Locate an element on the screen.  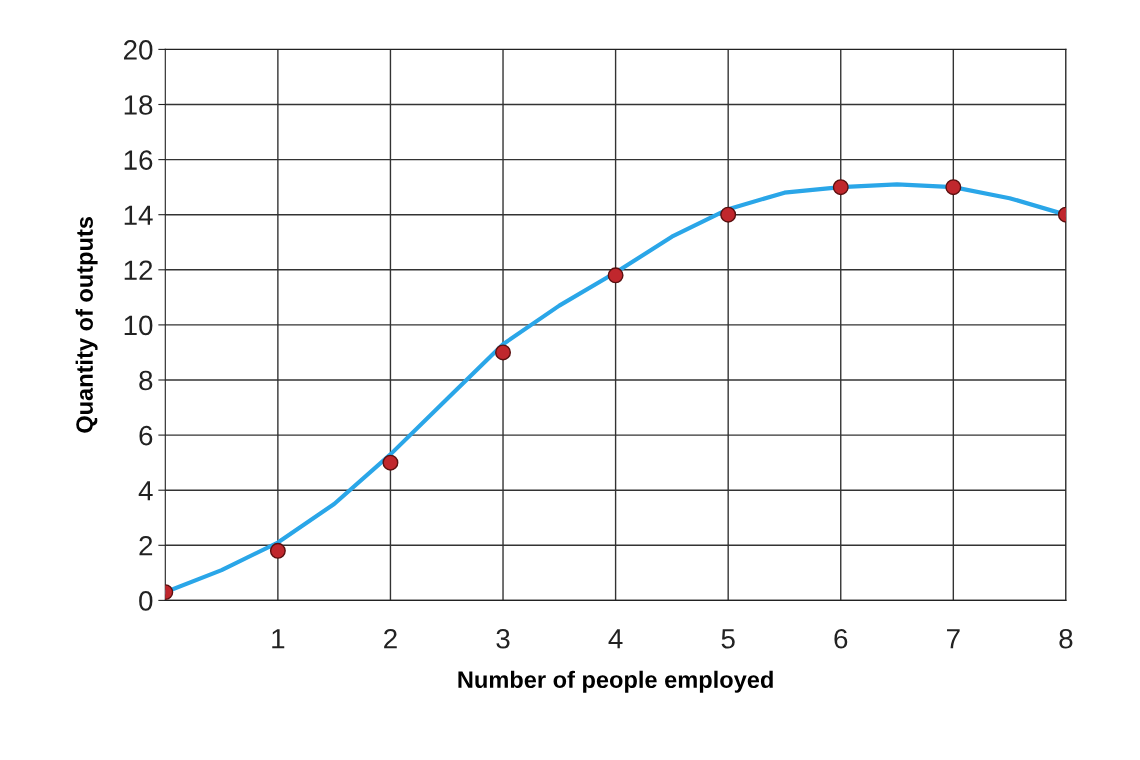
y-axis-title: Quantity of outputs is located at coordinates (86, 325).